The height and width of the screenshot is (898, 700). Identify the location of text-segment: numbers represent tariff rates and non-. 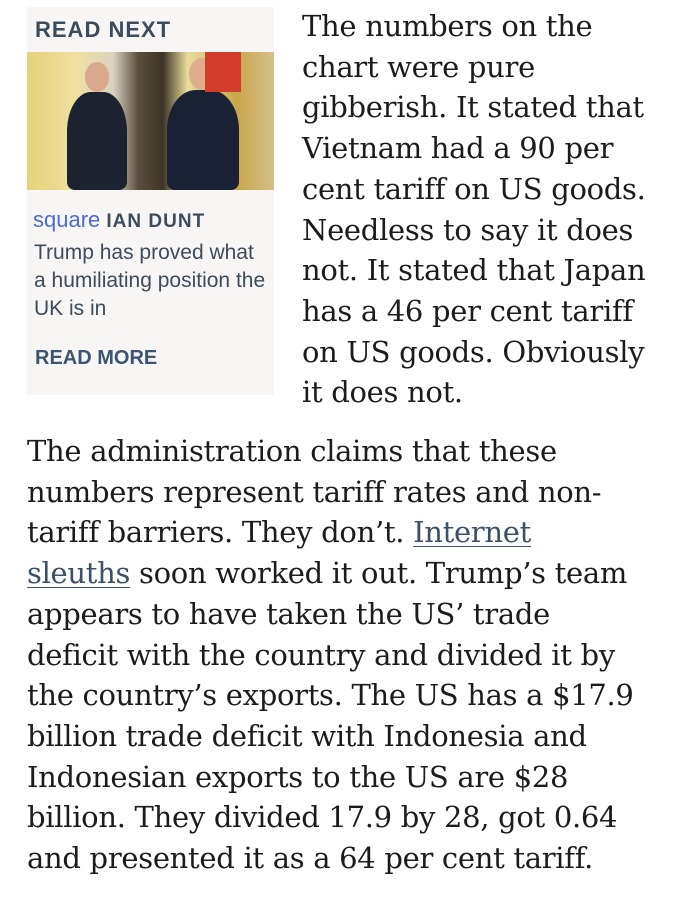
(314, 491).